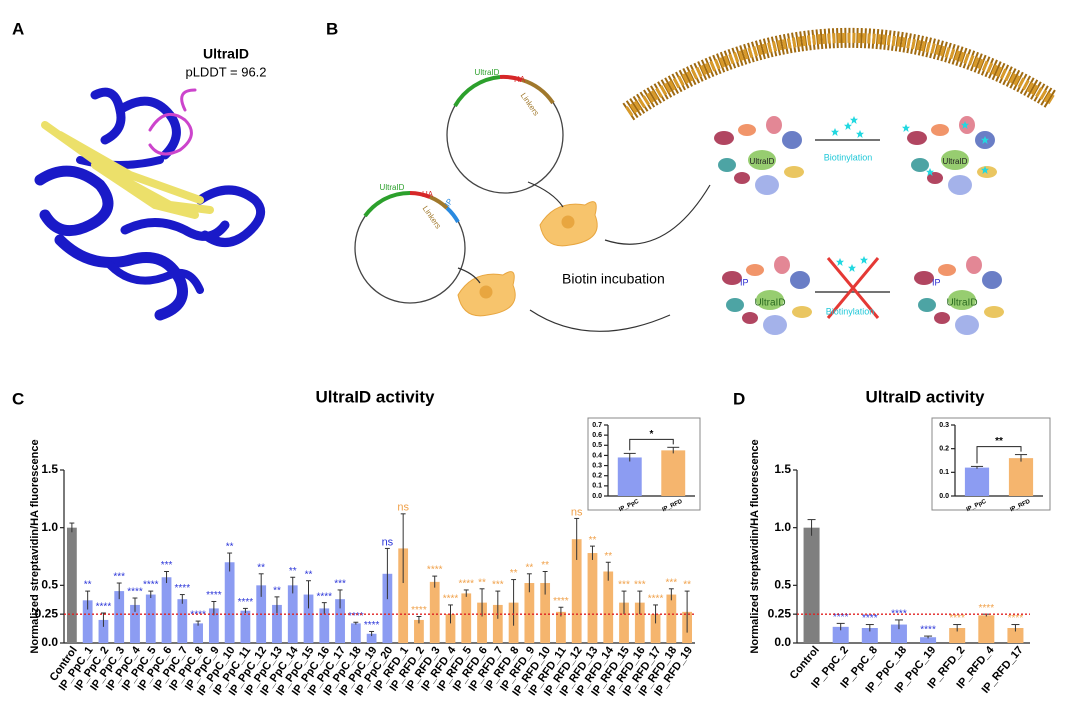 The height and width of the screenshot is (719, 1080). Describe the element at coordinates (739, 398) in the screenshot. I see `panel-letter: D` at that location.